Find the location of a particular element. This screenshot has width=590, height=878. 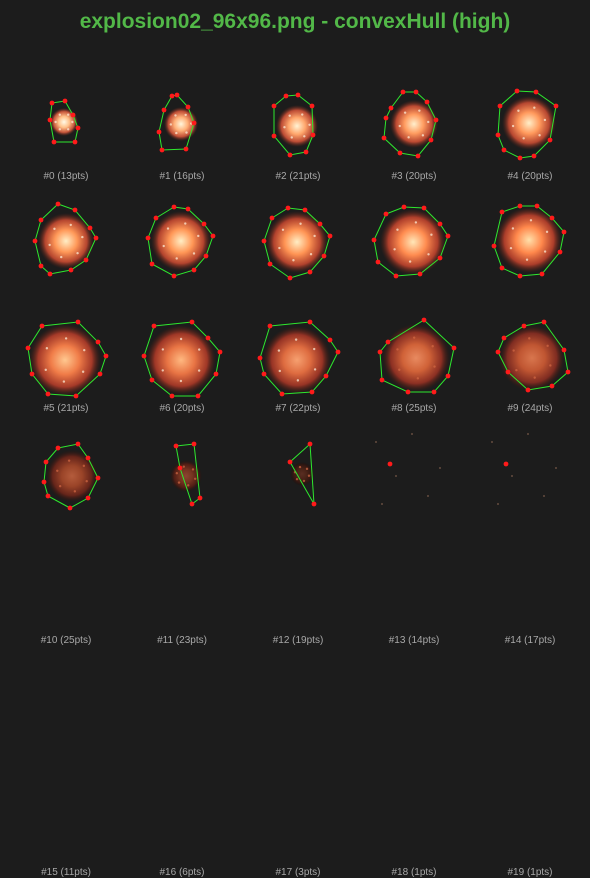

frame-cell: #17 (3pts) is located at coordinates (298, 613).